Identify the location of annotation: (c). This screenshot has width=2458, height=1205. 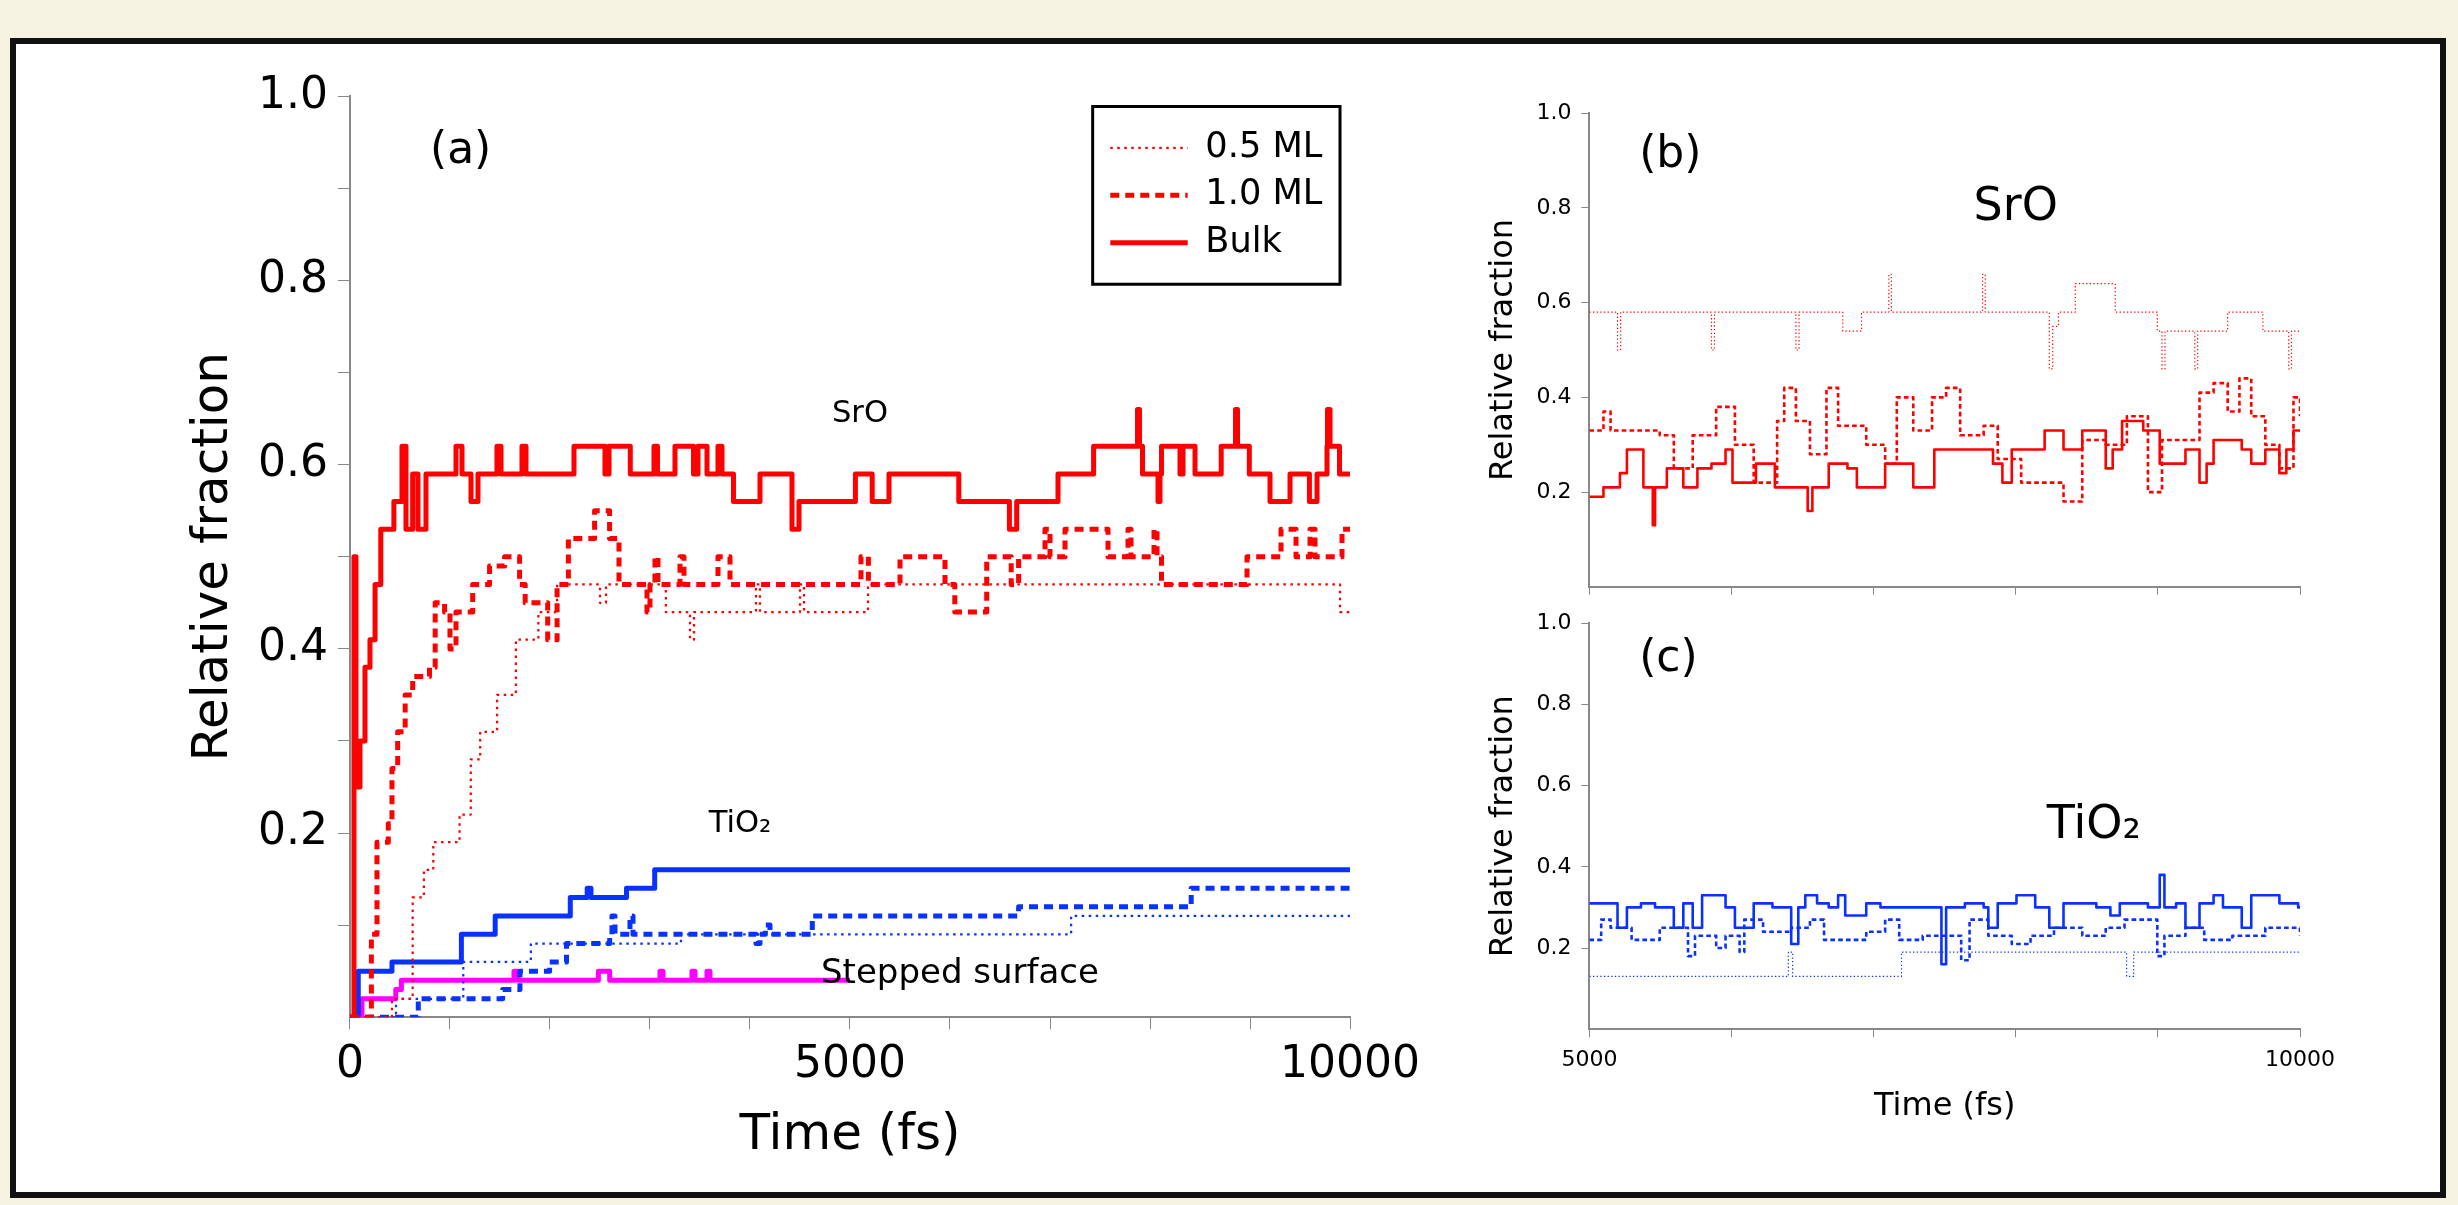
(1668, 656).